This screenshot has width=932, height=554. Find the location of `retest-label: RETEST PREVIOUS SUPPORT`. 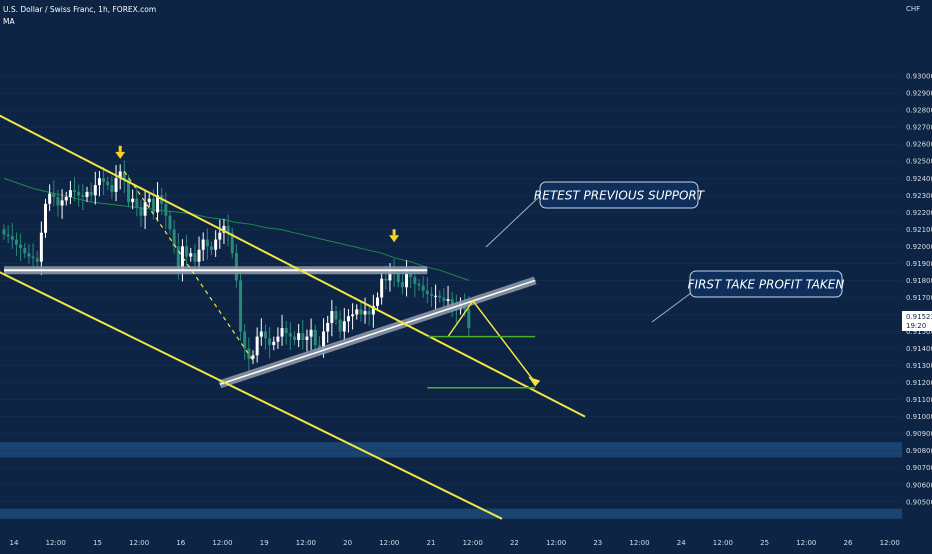

retest-label: RETEST PREVIOUS SUPPORT is located at coordinates (620, 196).